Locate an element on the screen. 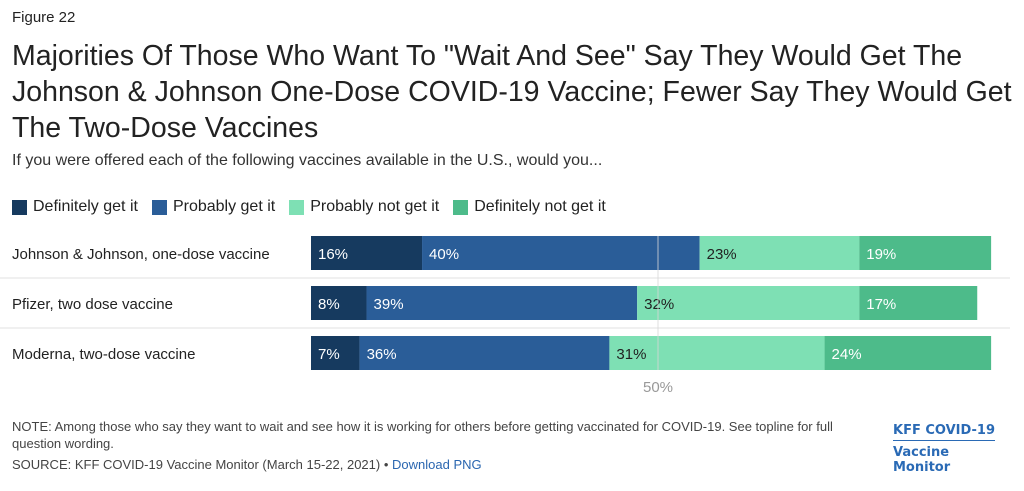  data-label: 17% is located at coordinates (881, 304).